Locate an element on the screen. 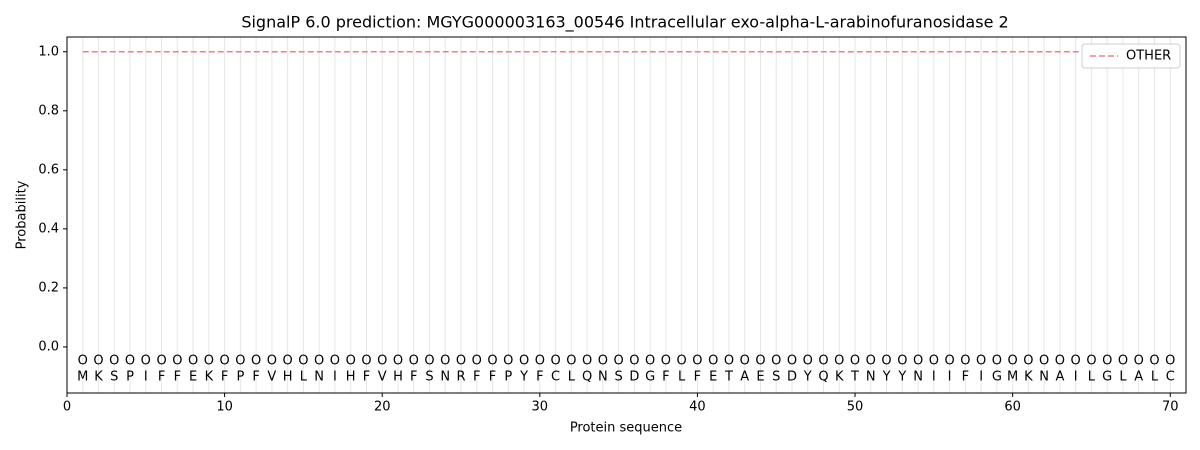 Image resolution: width=1200 pixels, height=450 pixels. y-tick-label: 0.0 is located at coordinates (48, 346).